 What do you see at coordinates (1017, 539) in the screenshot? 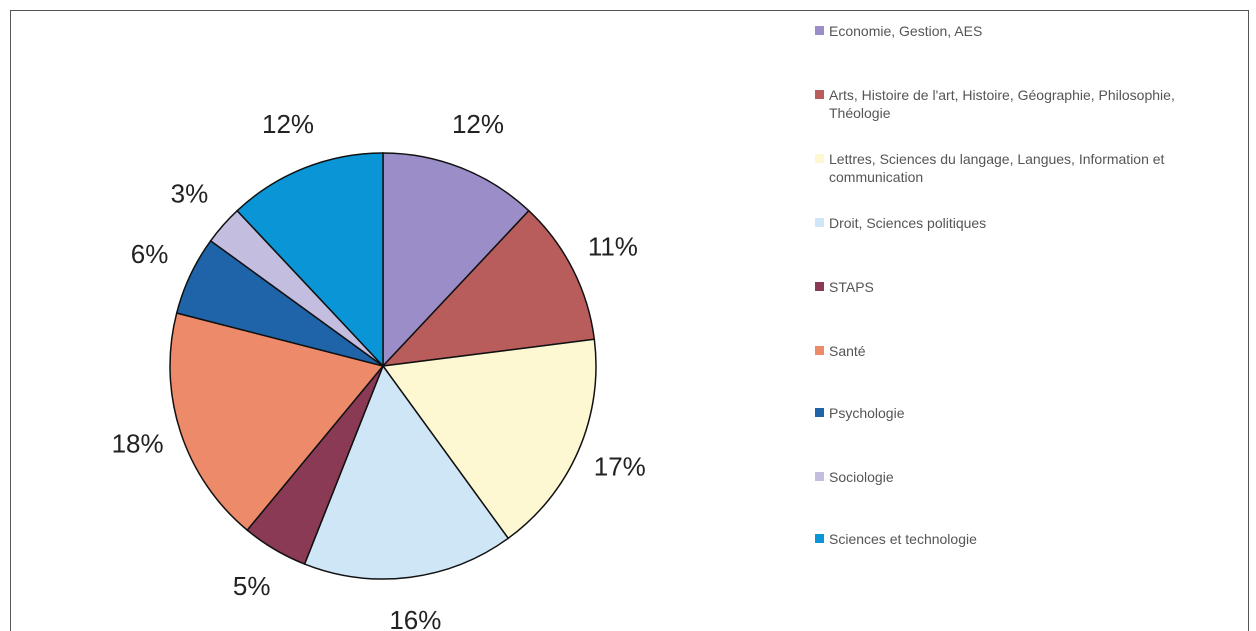
I see `legend-item: Sciences et technologie` at bounding box center [1017, 539].